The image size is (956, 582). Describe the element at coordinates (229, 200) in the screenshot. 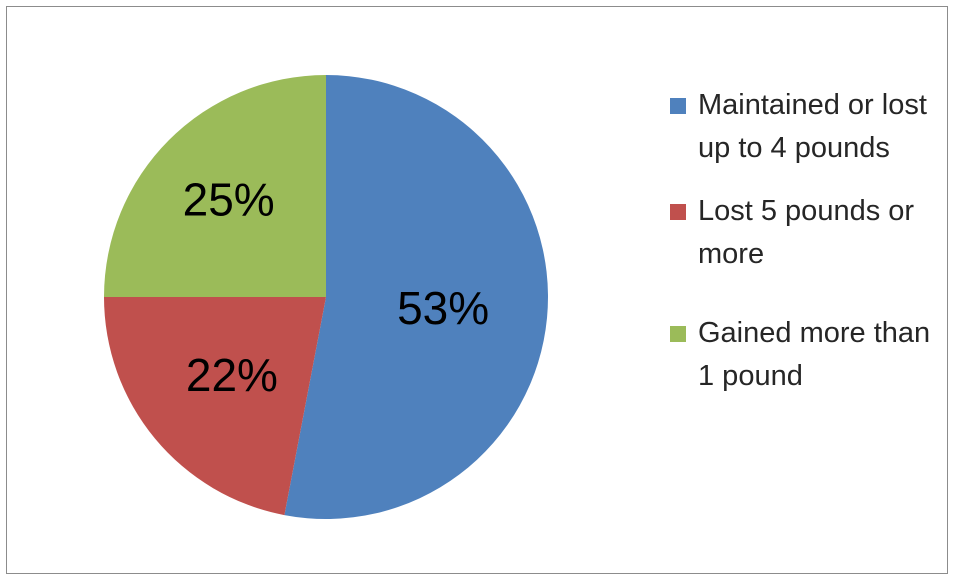

I see `data-label-gained: 25%` at that location.